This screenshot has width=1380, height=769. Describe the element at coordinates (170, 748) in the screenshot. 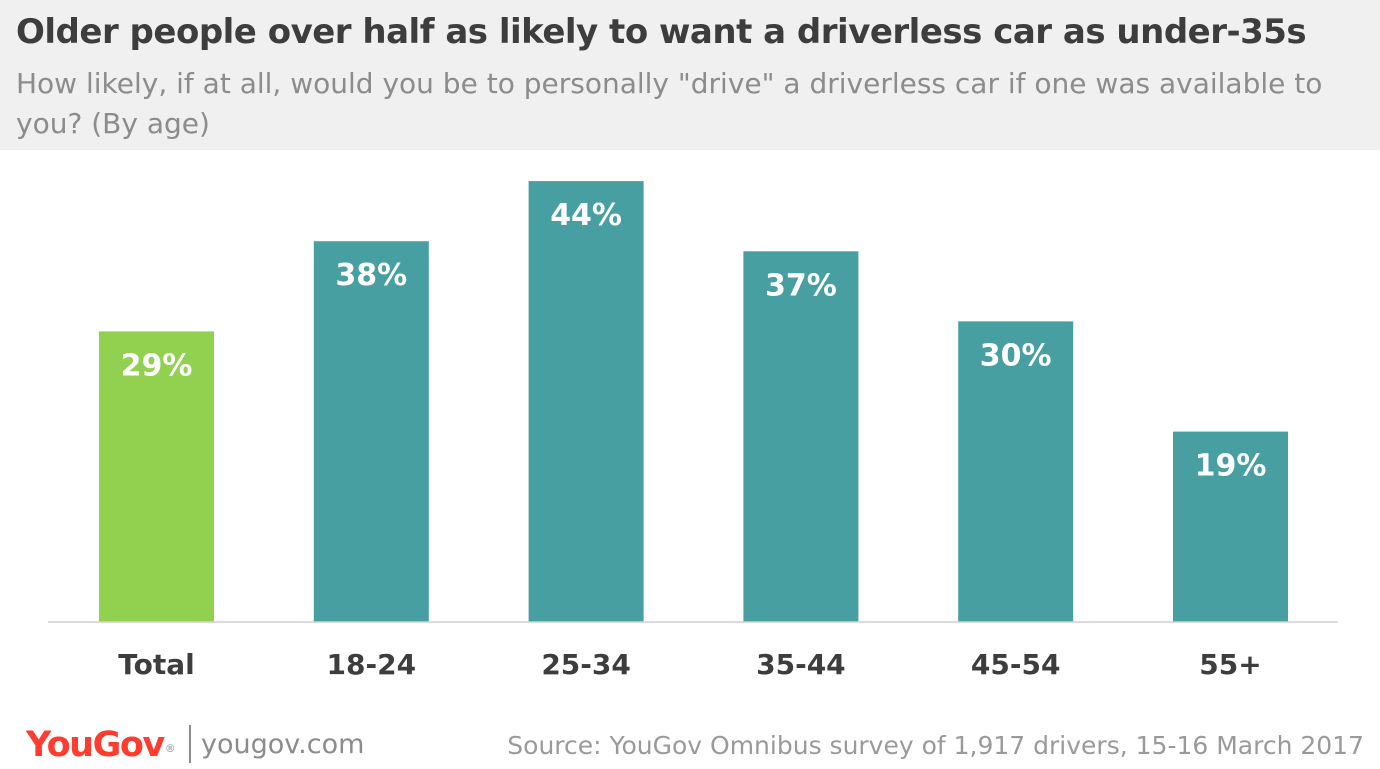

I see `brand-registered-mark: ®` at that location.